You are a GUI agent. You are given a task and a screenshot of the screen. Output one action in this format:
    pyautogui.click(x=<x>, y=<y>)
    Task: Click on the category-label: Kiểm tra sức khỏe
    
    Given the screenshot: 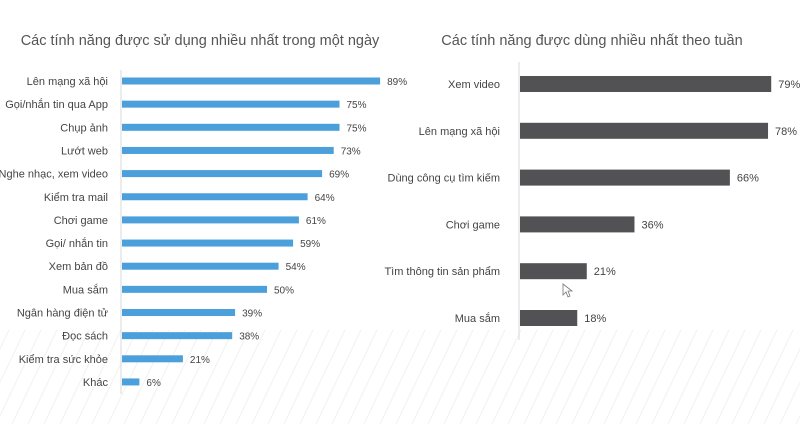 What is the action you would take?
    pyautogui.click(x=63, y=360)
    